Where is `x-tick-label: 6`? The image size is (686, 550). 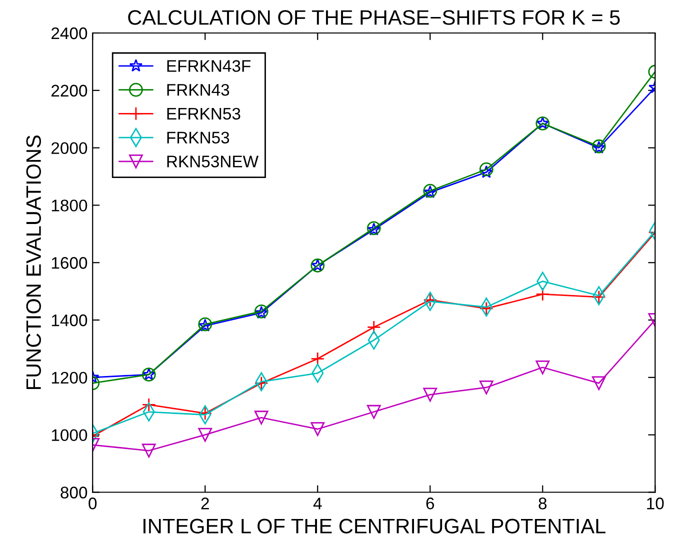
x-tick-label: 6 is located at coordinates (430, 504).